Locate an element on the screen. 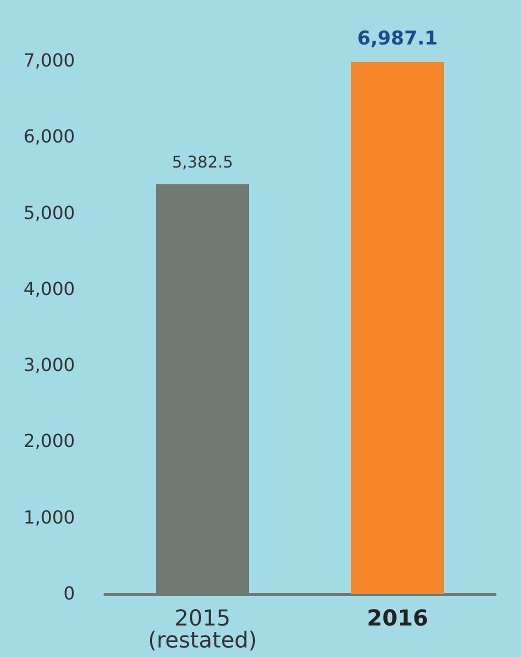  y-tick-label: 1,000 is located at coordinates (49, 517).